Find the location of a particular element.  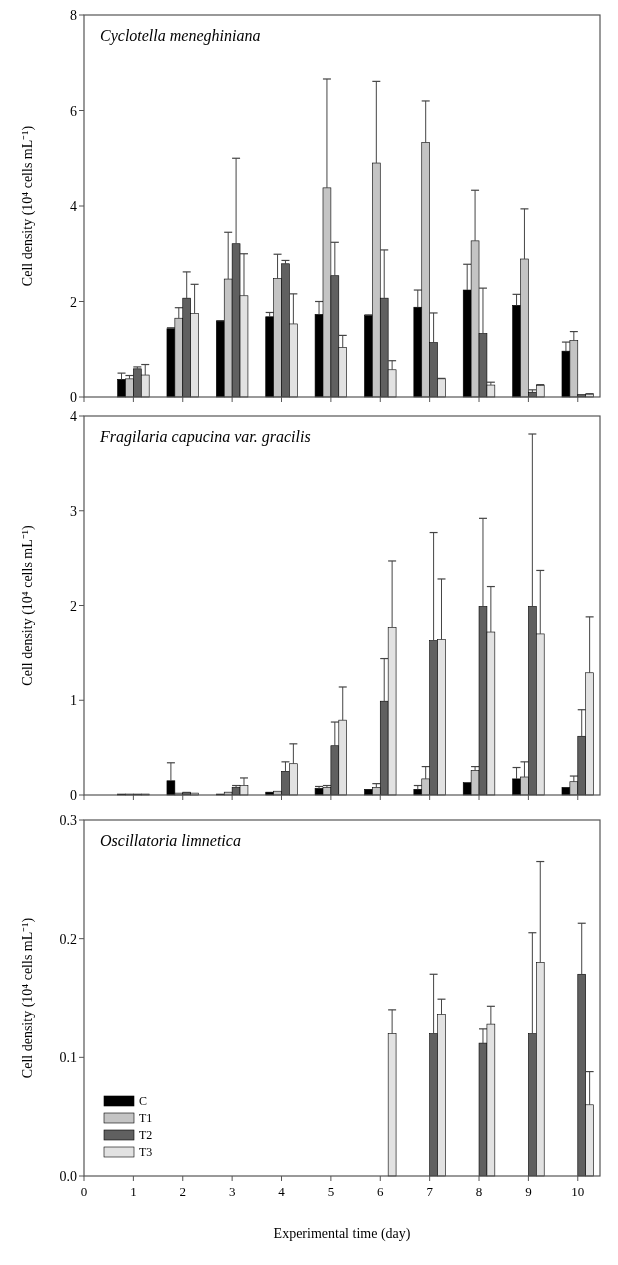

y-tick-label: 1 is located at coordinates (73, 701).